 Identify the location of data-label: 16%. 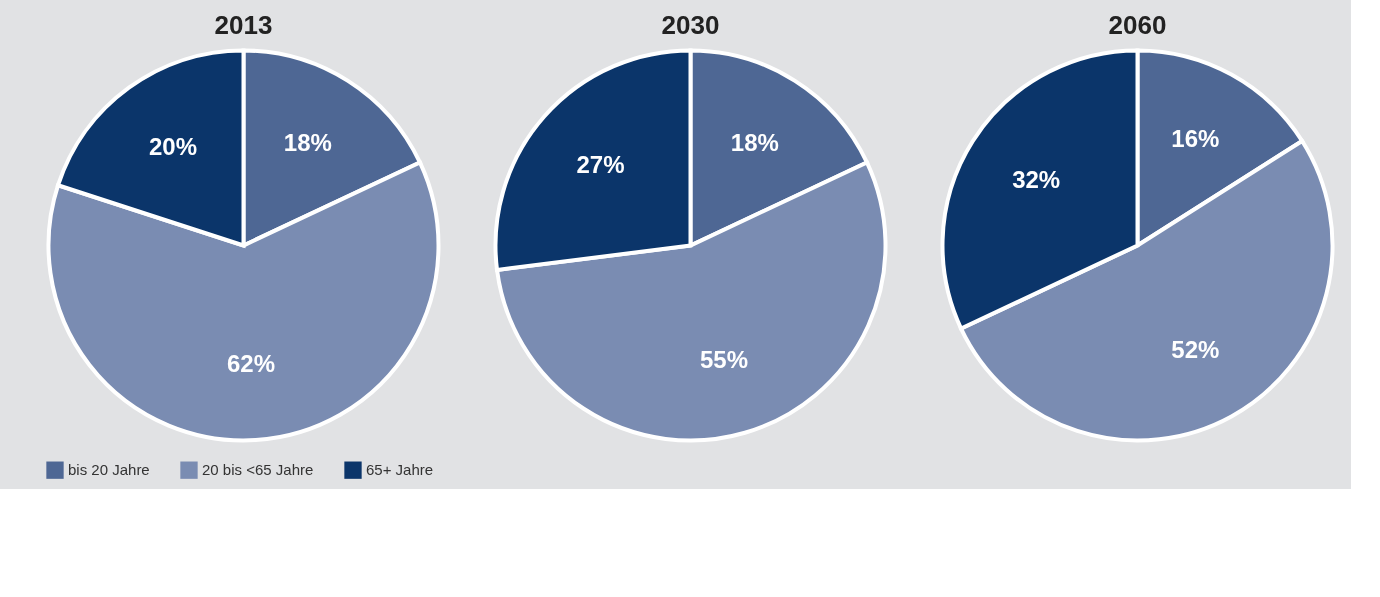
(1195, 139).